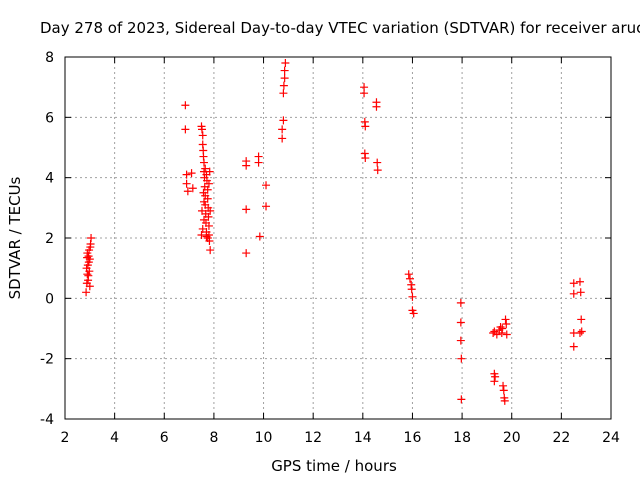 The image size is (640, 480). What do you see at coordinates (65, 438) in the screenshot?
I see `x-tick-label: 2` at bounding box center [65, 438].